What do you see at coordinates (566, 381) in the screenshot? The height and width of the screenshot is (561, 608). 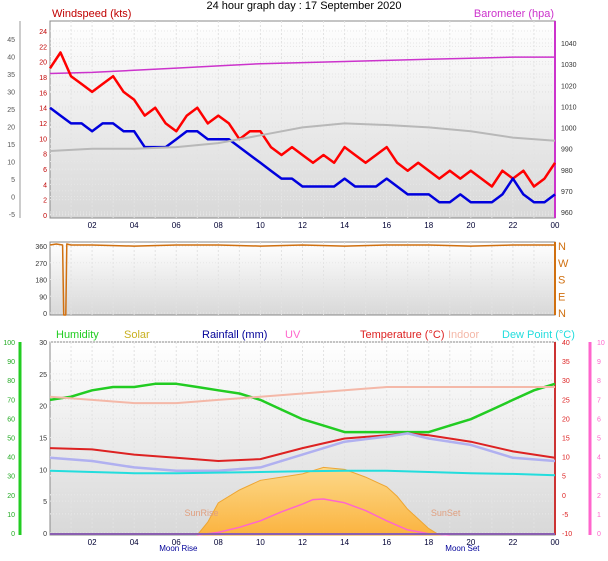 I see `temperature-tick-label: 30` at bounding box center [566, 381].